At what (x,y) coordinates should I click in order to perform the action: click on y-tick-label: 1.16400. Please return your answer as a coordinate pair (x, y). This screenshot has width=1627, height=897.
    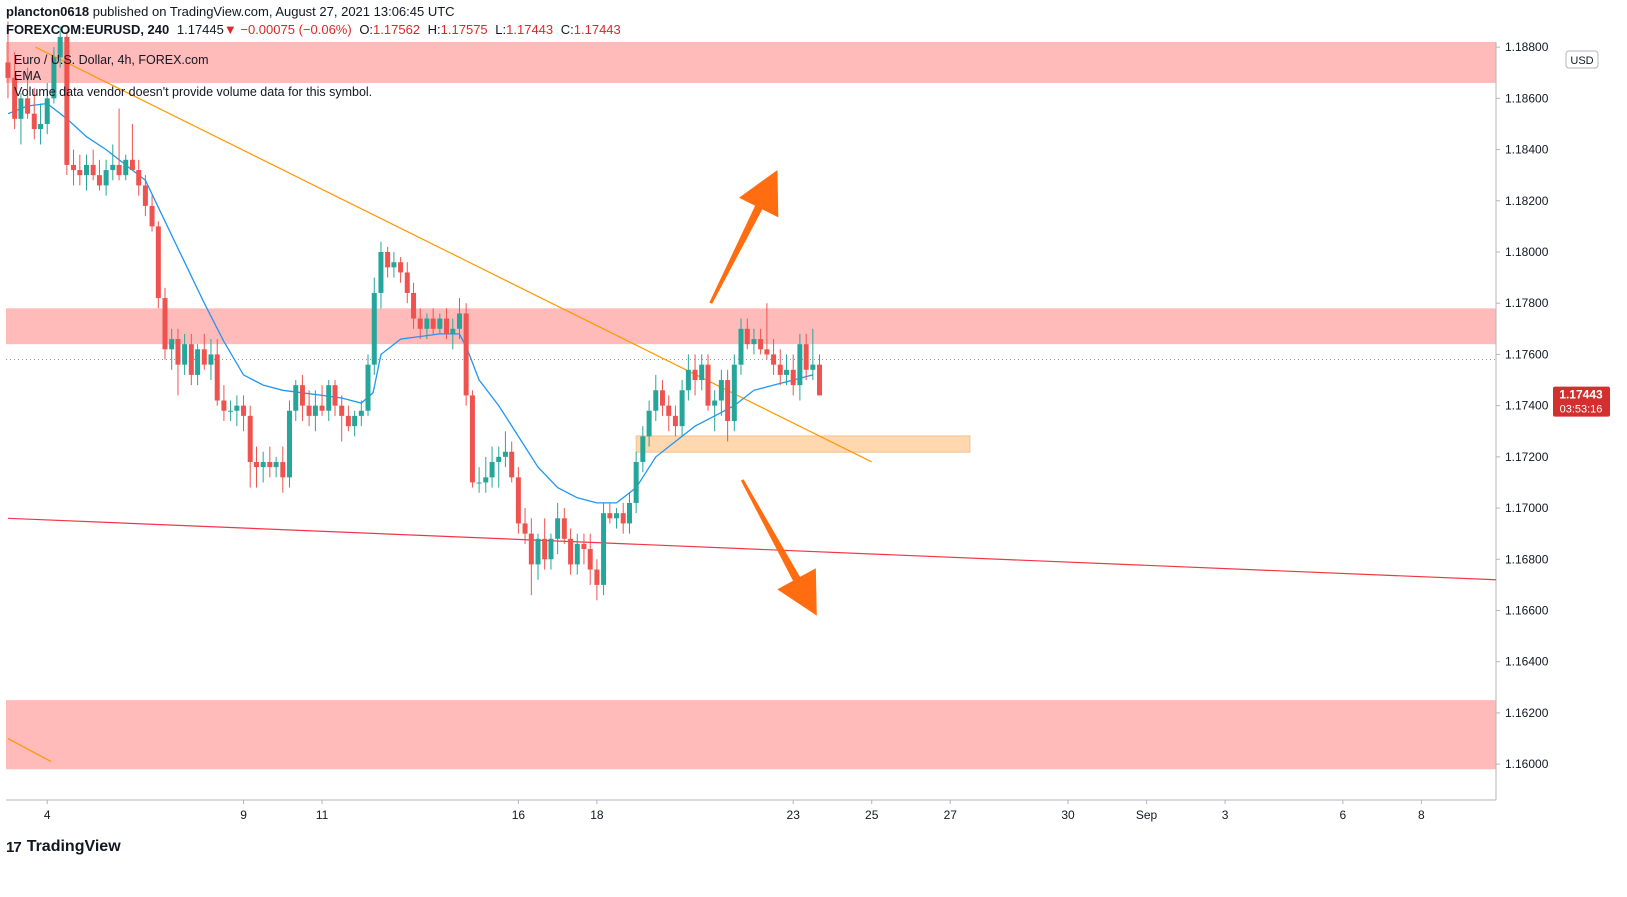
    Looking at the image, I should click on (1527, 662).